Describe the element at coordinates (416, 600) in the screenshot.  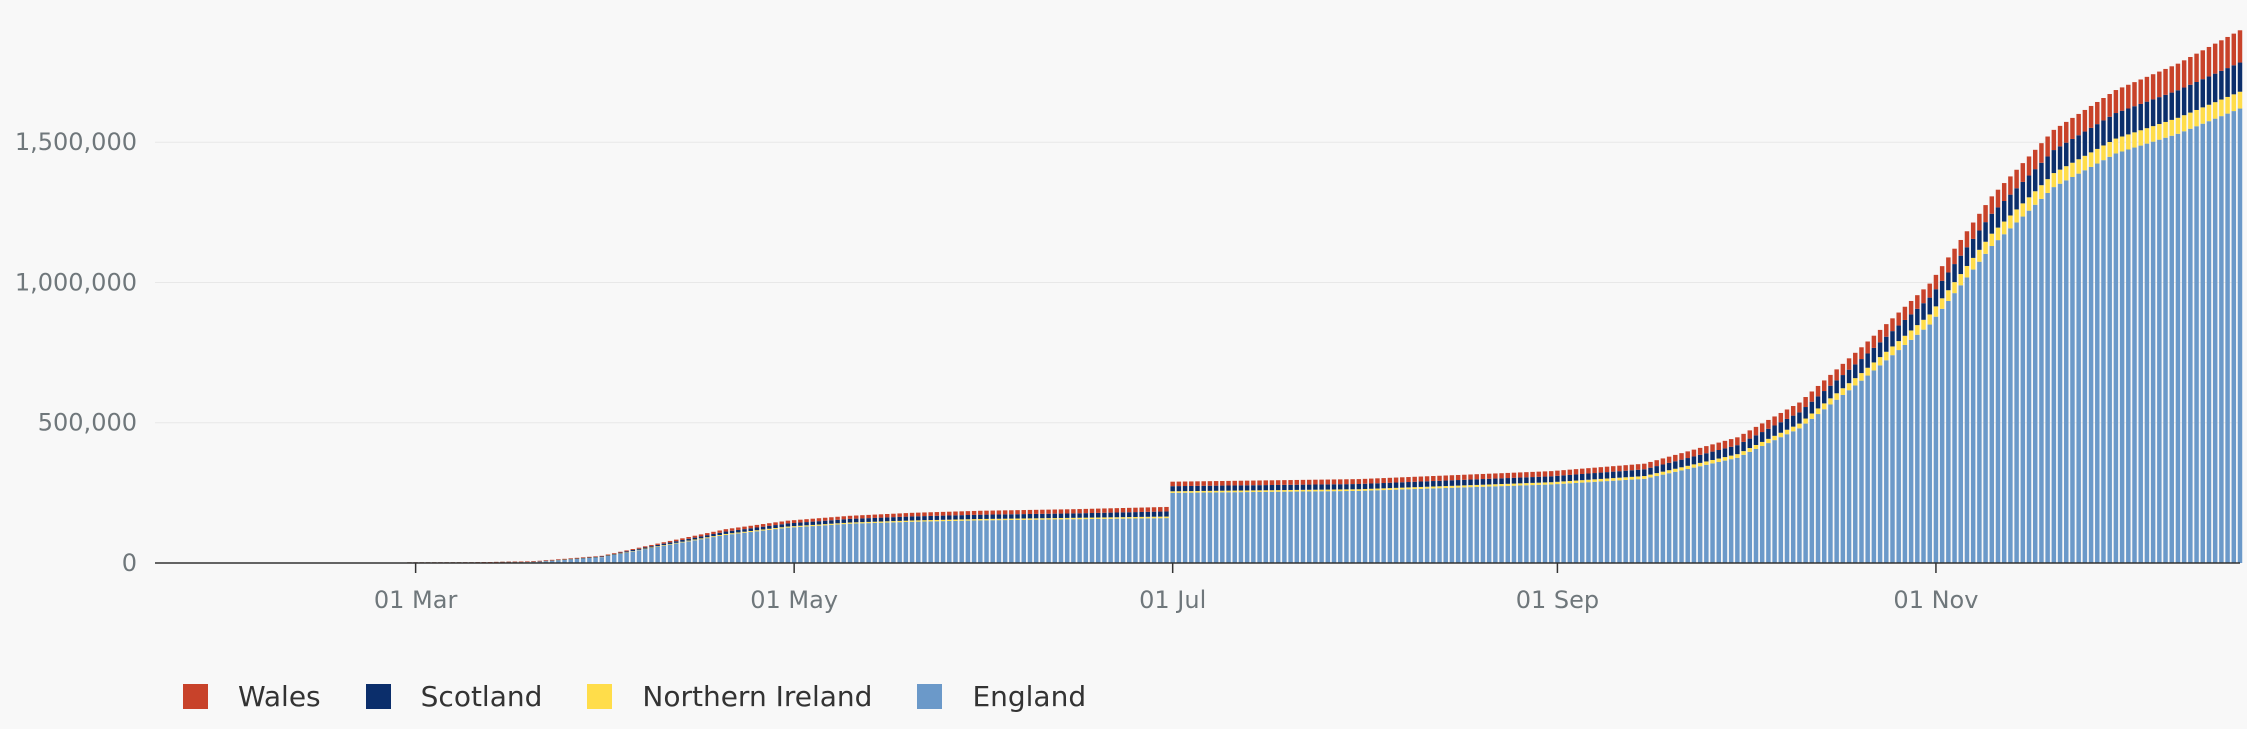
I see `x-tick-label: 01 Mar` at that location.